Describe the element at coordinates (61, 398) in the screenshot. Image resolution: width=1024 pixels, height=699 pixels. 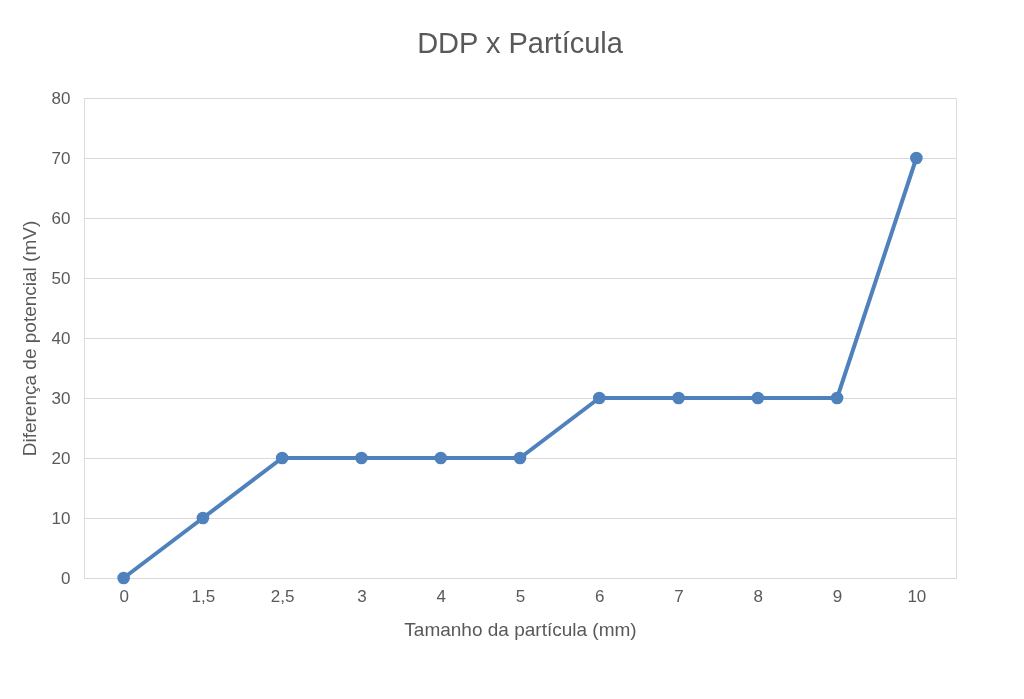
I see `y-tick-label: 30` at that location.